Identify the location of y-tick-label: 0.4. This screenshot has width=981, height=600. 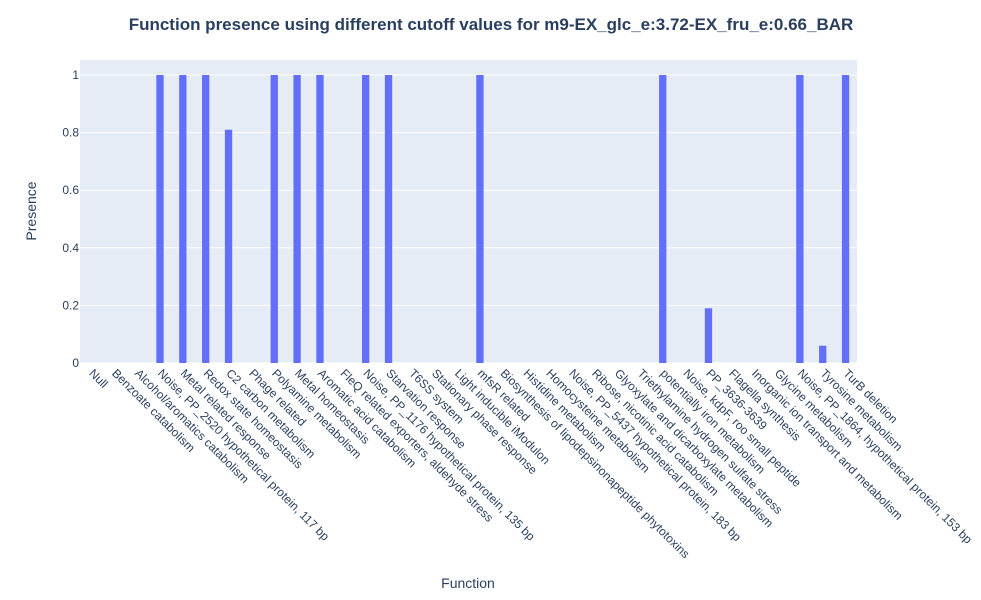
(70, 248).